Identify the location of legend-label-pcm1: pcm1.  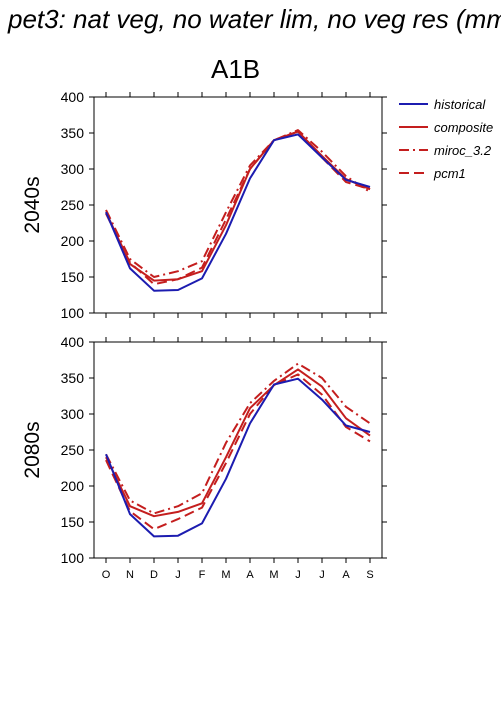
(449, 173).